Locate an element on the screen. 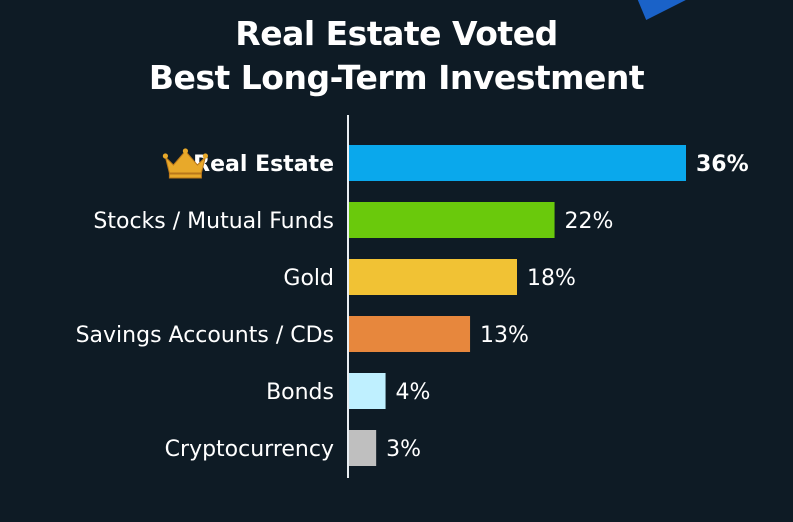  category-label: Stocks / Mutual Funds is located at coordinates (213, 221).